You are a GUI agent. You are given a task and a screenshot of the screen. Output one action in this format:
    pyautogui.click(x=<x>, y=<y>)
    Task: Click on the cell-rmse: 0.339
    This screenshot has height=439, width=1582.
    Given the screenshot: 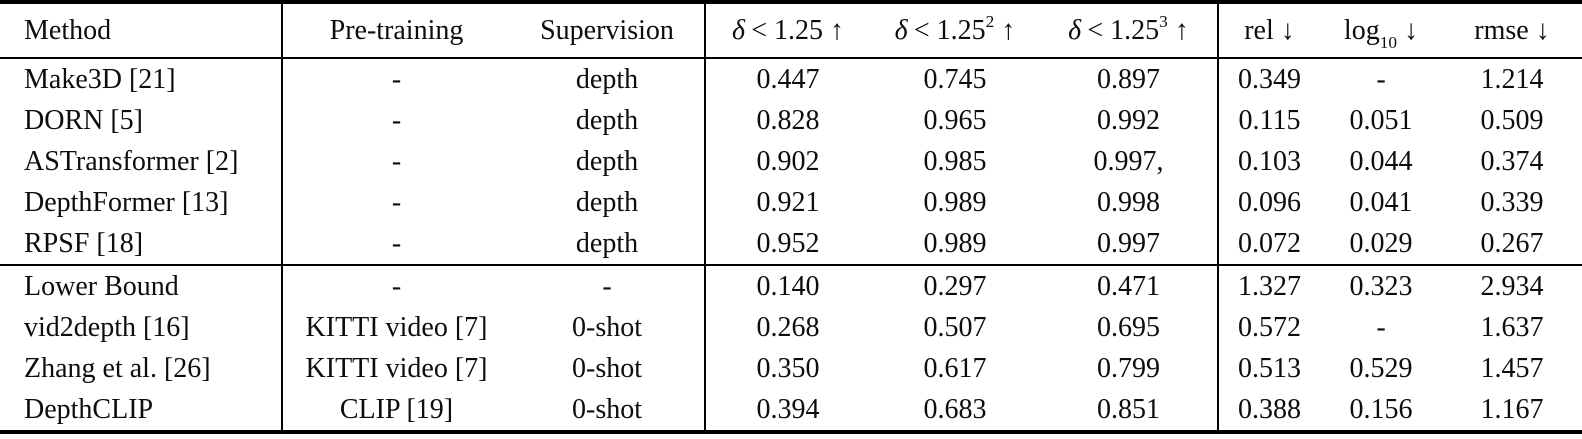 What is the action you would take?
    pyautogui.click(x=1512, y=202)
    